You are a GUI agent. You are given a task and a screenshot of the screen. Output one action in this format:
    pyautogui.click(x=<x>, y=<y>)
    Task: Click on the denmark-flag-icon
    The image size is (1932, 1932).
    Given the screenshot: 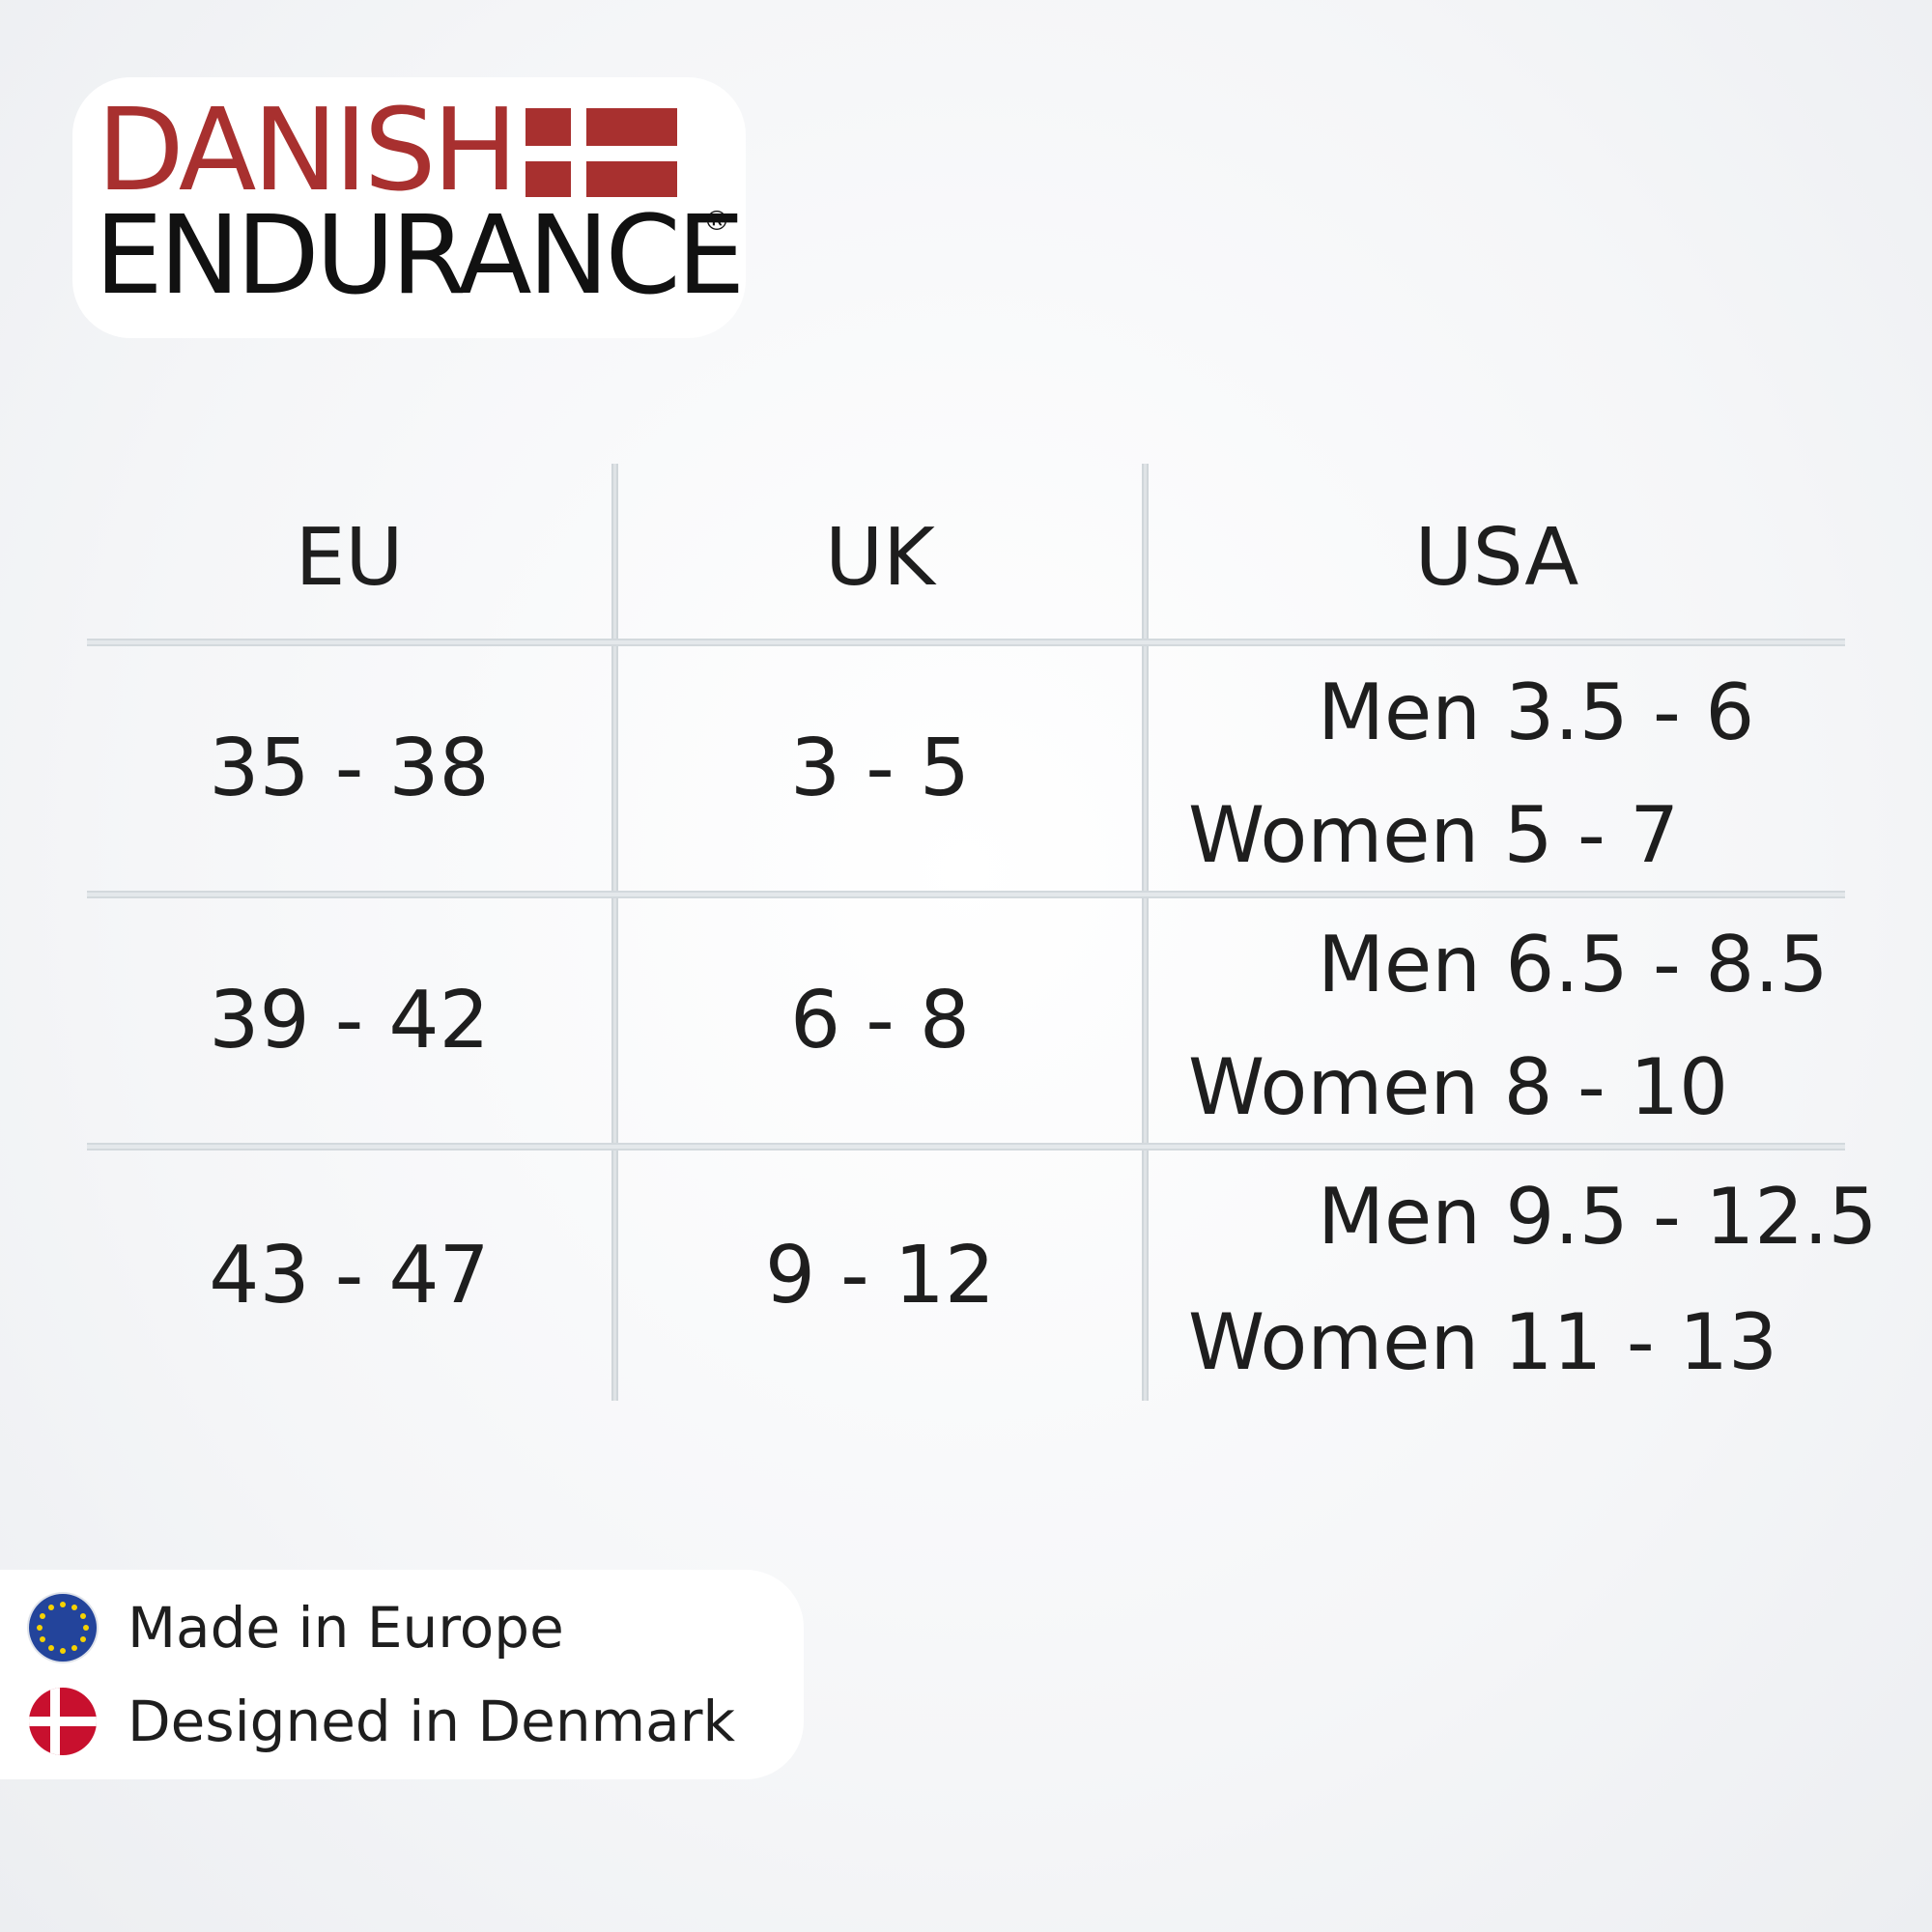 What is the action you would take?
    pyautogui.click(x=63, y=1721)
    